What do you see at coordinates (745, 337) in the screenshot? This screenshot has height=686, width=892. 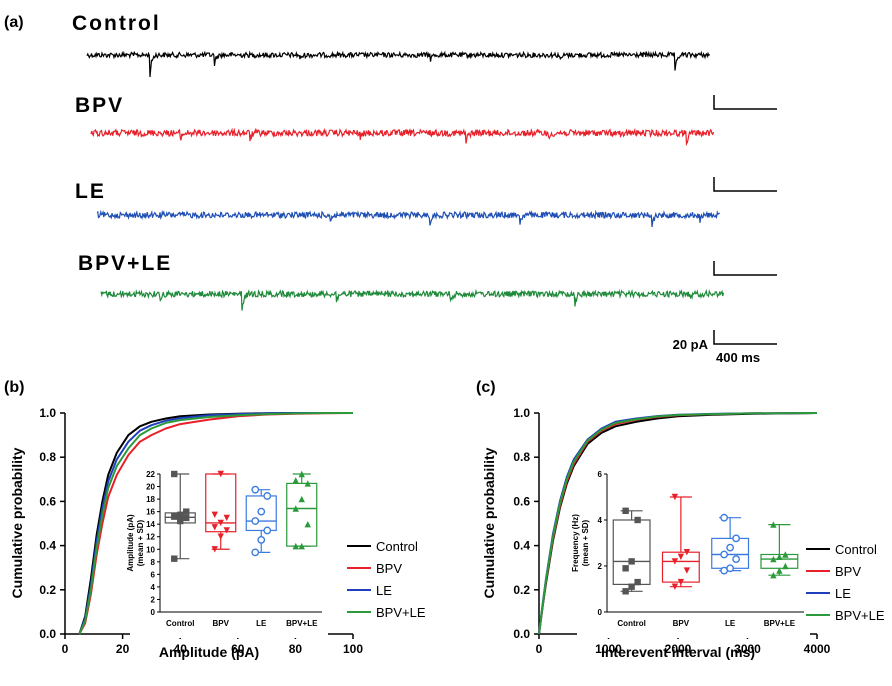 I see `scale-bar-main` at bounding box center [745, 337].